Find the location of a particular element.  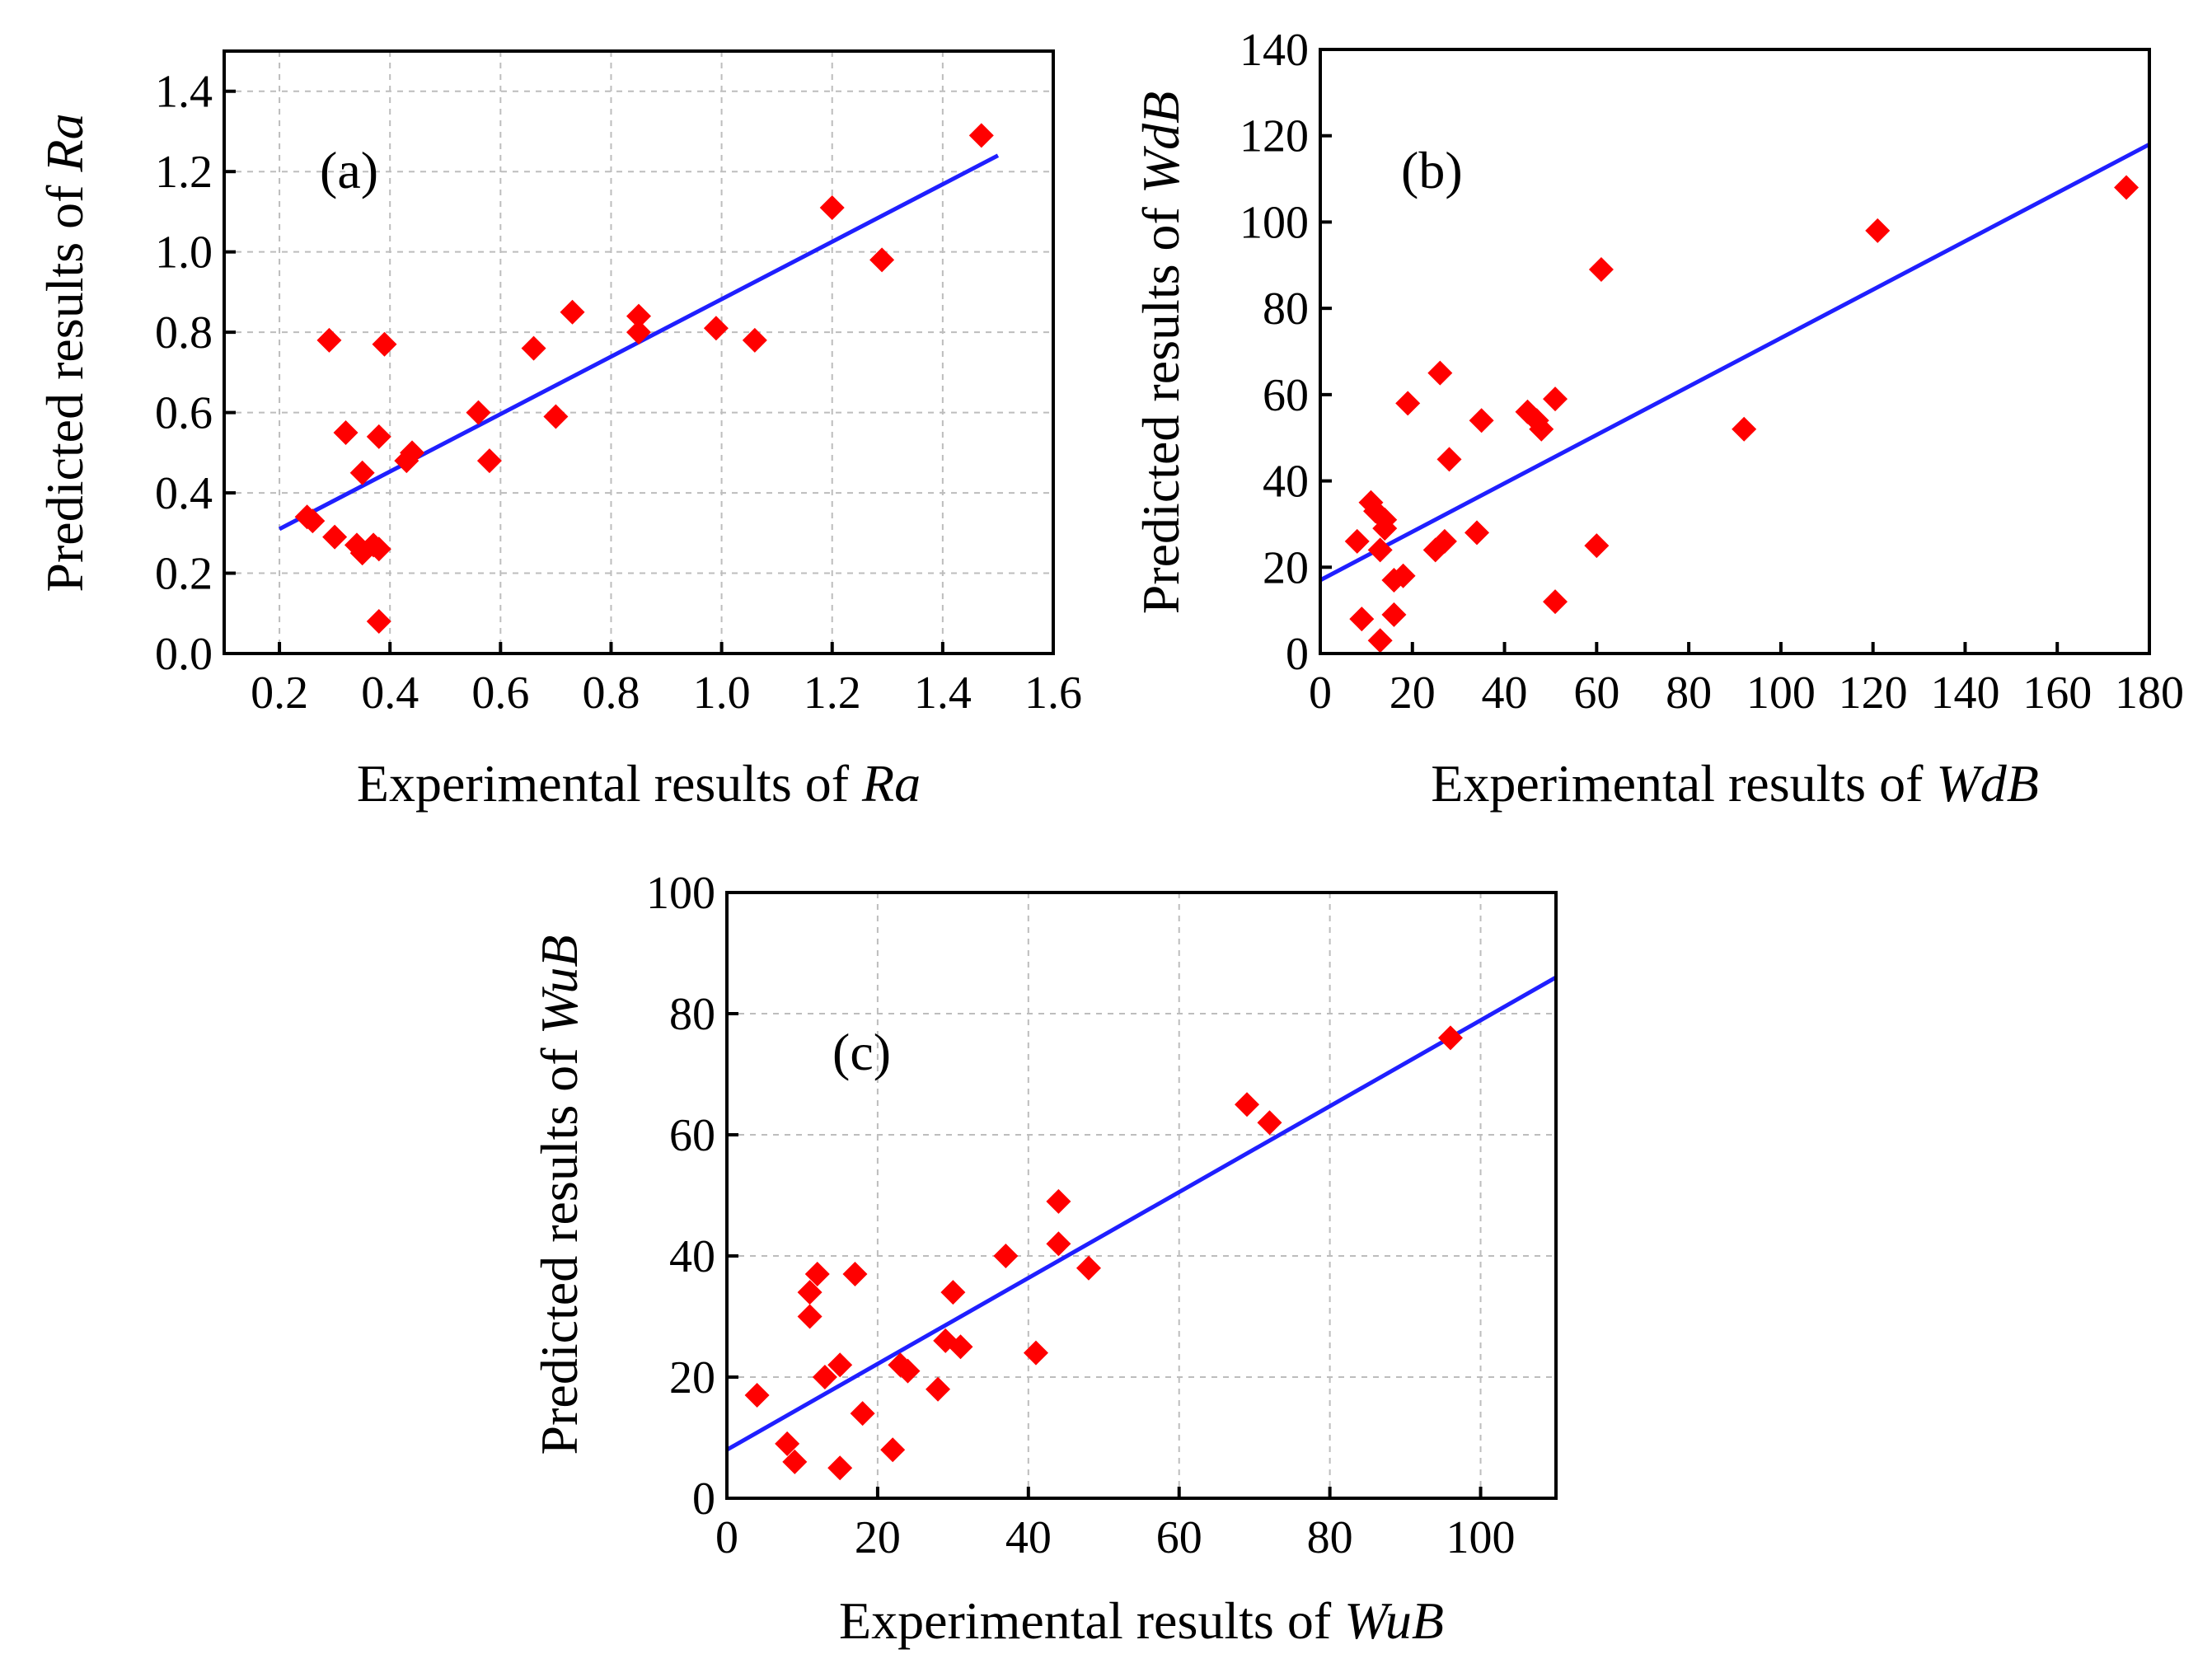

panel-a-grid is located at coordinates (638, 352).